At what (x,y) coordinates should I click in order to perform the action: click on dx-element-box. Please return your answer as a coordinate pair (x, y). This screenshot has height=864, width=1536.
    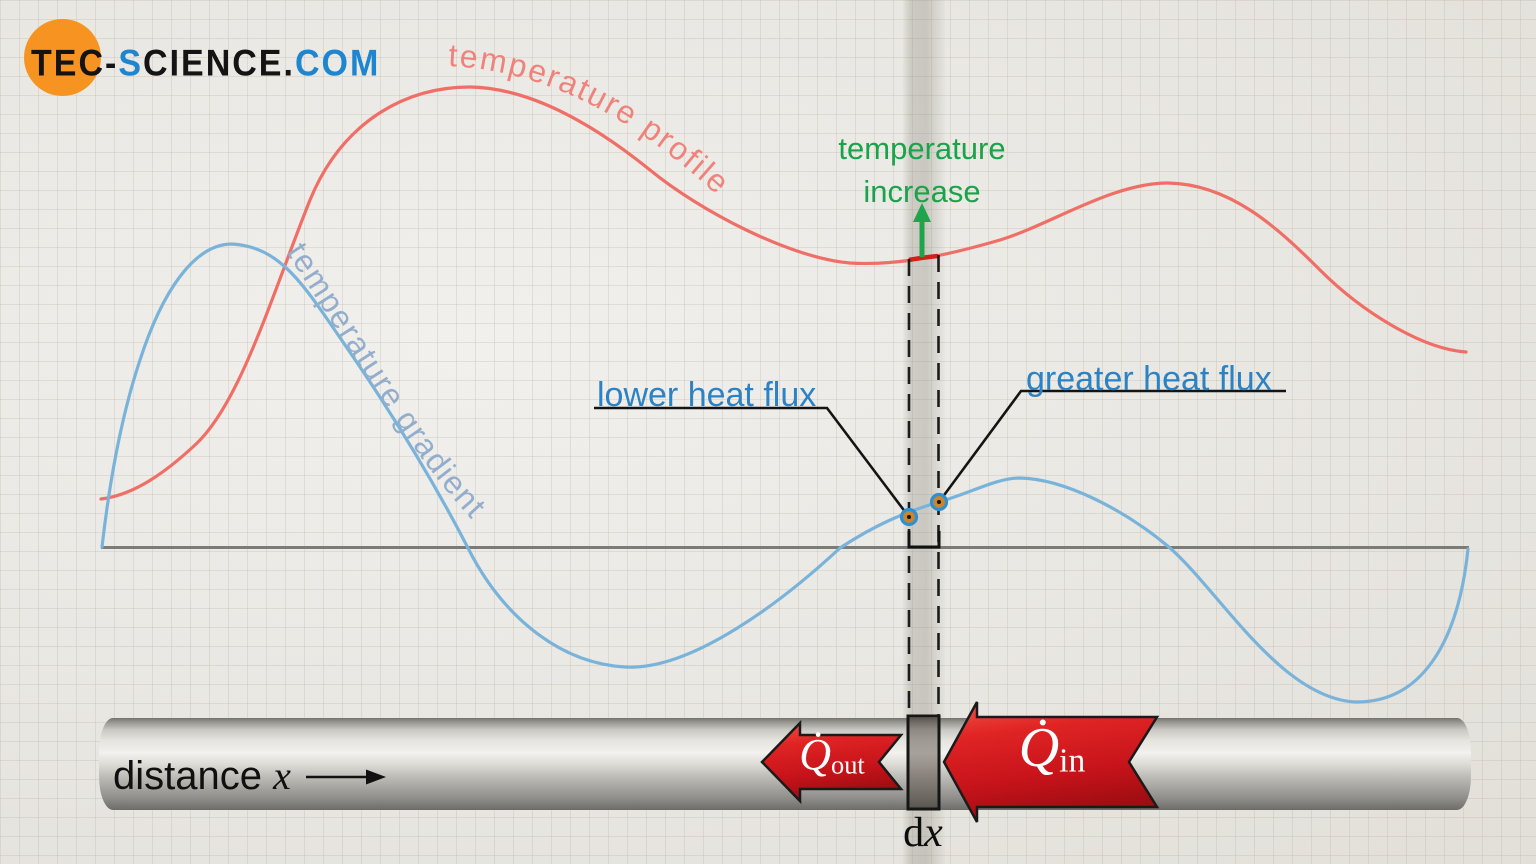
    Looking at the image, I should click on (923, 762).